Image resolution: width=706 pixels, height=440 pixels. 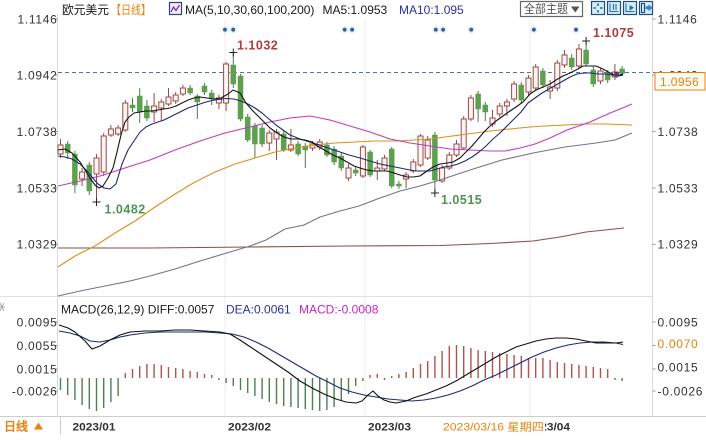 What do you see at coordinates (37, 346) in the screenshot?
I see `svg-text: 0.0055` at bounding box center [37, 346].